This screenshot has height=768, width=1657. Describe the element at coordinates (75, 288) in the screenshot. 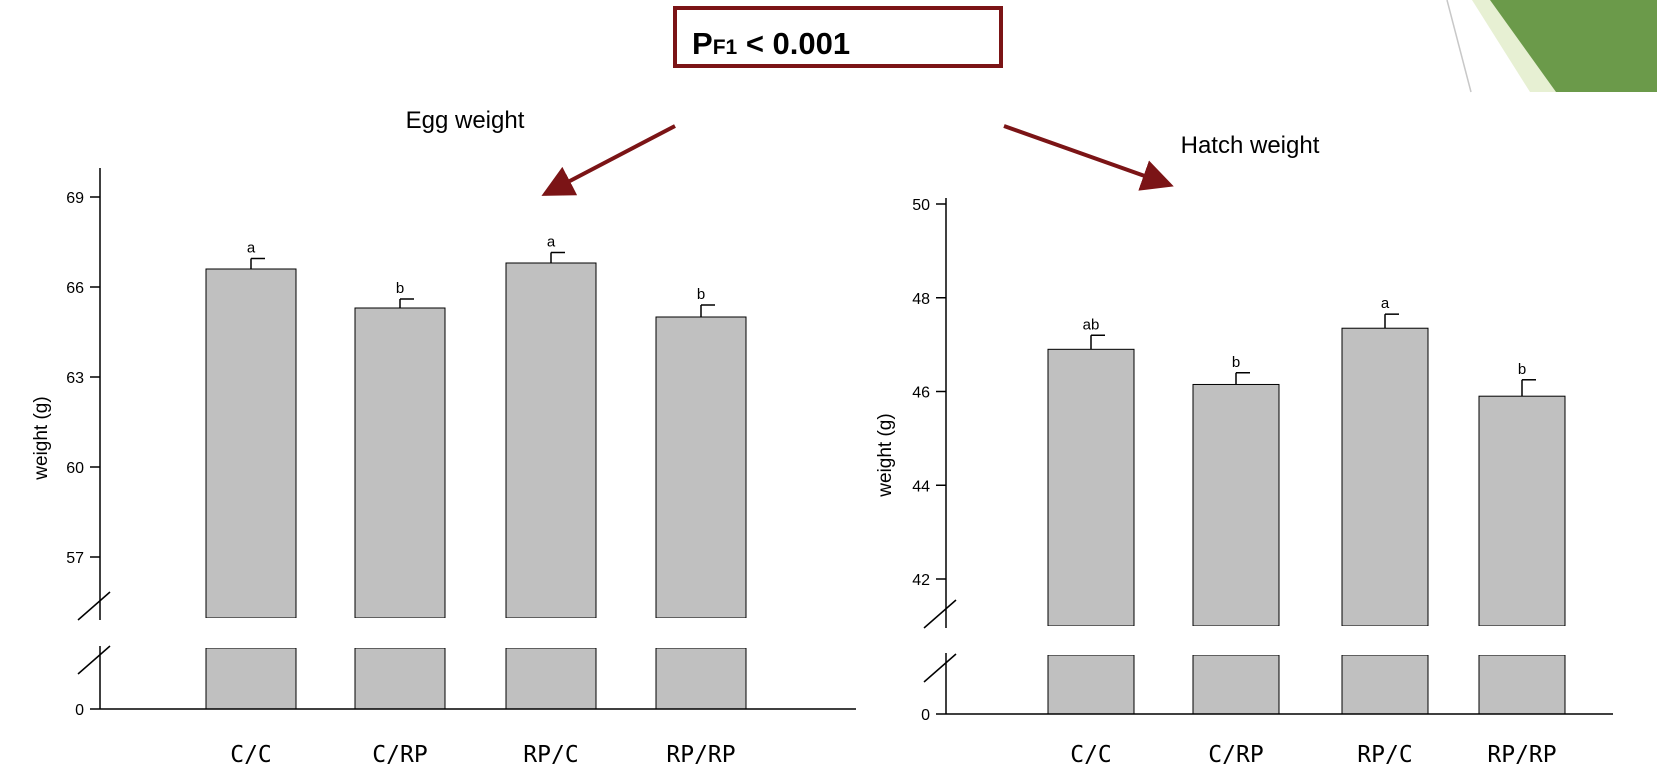

I see `y-tick-label: 66` at that location.